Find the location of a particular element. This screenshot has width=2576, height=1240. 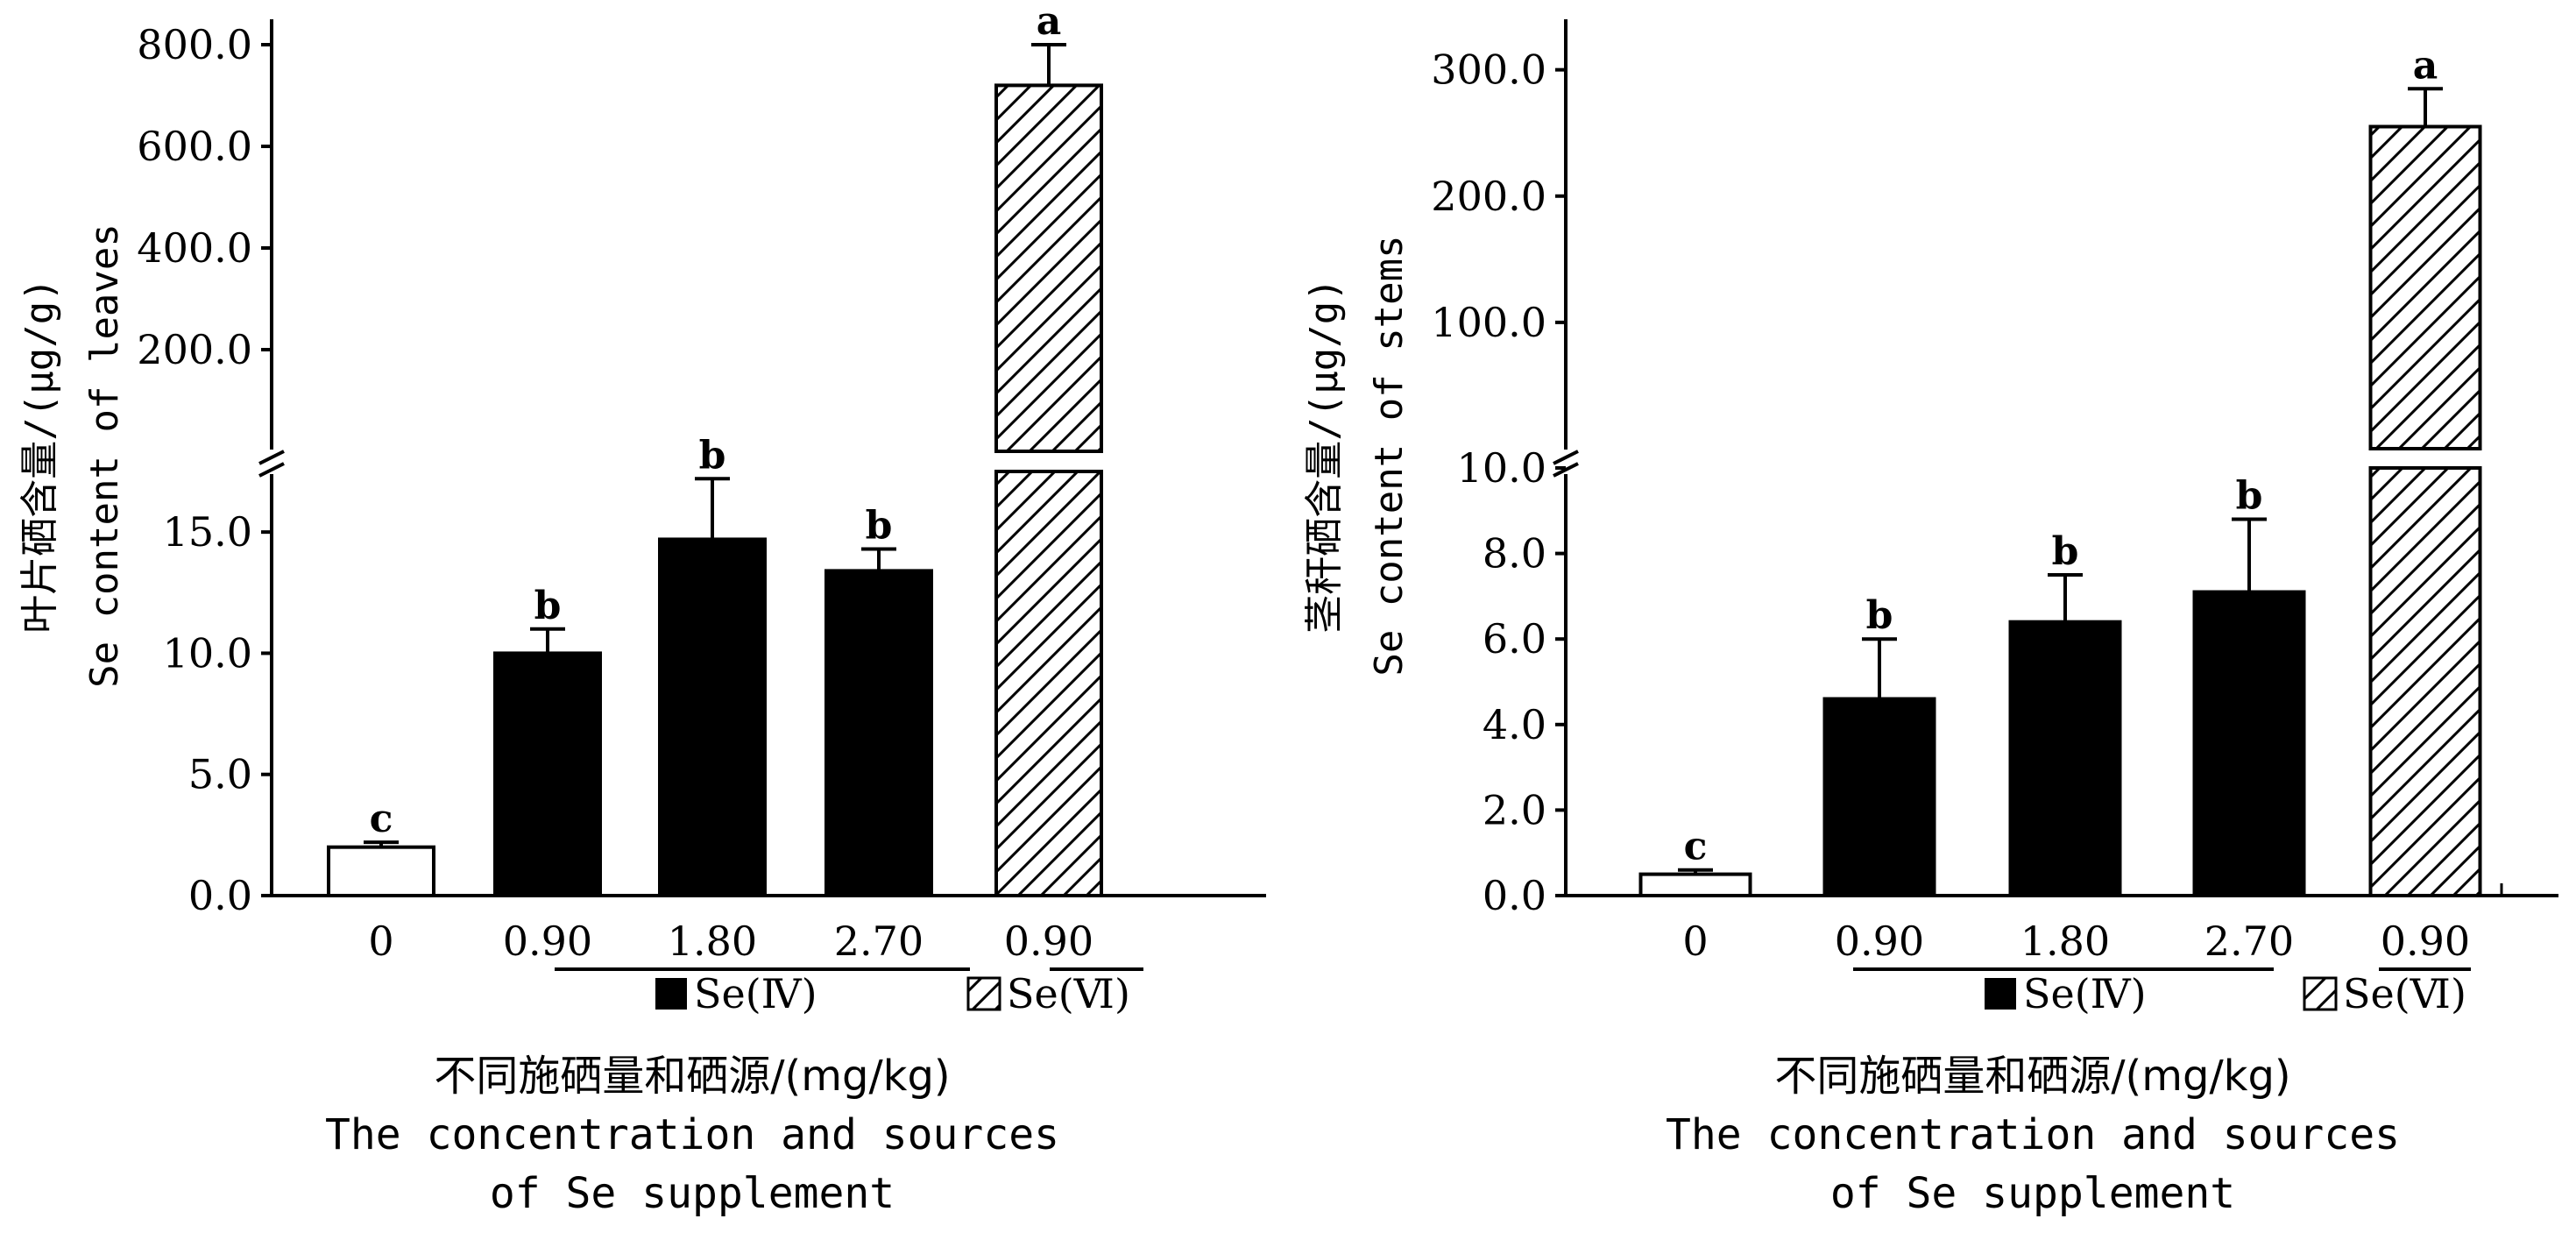

y-tick-label: 800.0 is located at coordinates (194, 44).